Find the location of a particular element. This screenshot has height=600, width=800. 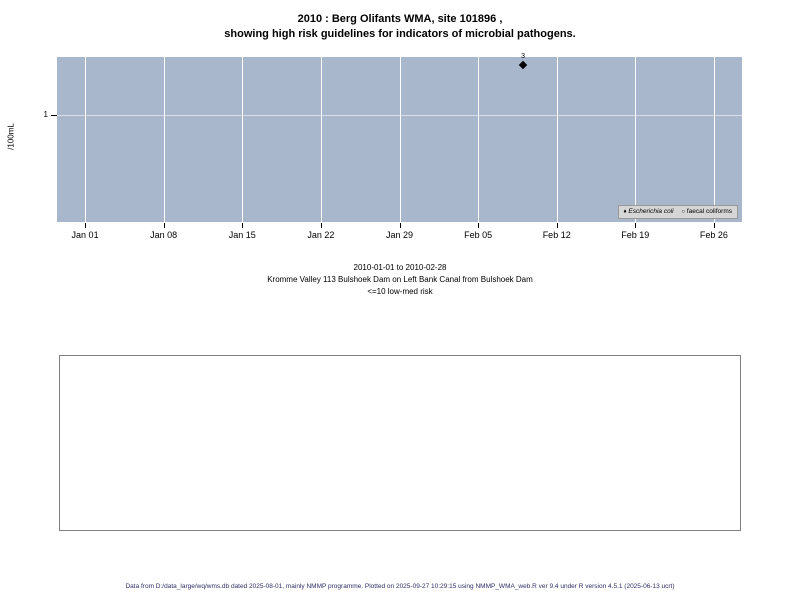

x-tick-label: Jan 15 is located at coordinates (242, 235).